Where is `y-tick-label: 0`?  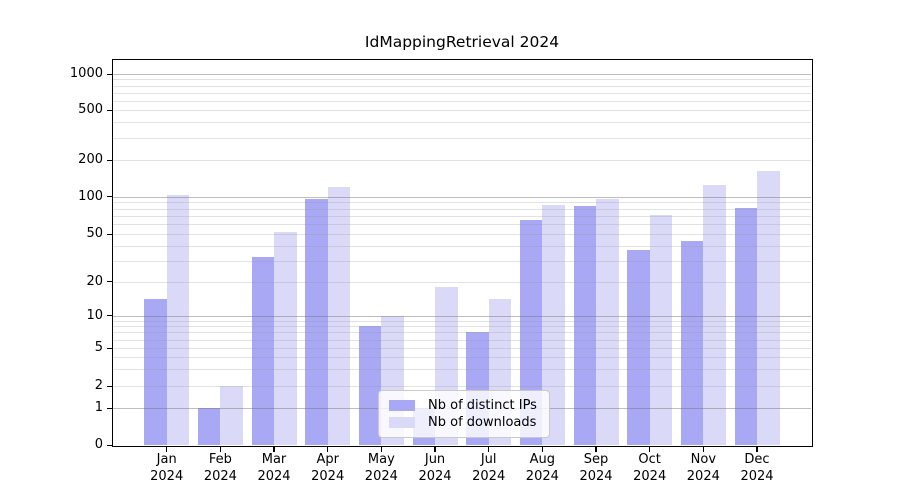
y-tick-label: 0 is located at coordinates (98, 444).